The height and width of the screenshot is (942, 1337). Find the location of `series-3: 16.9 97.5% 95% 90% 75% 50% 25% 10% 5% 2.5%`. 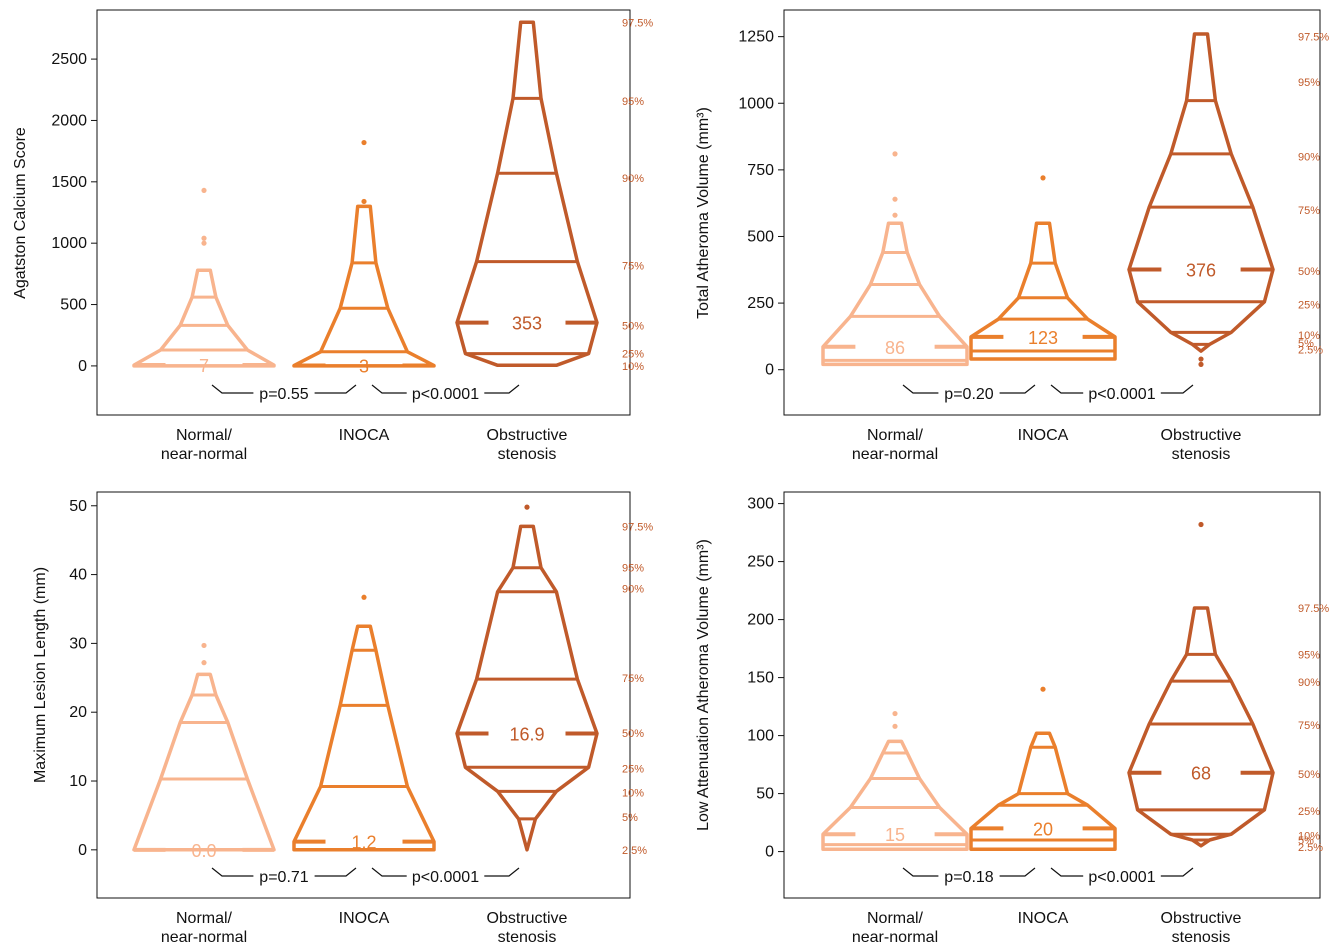

series-3: 16.9 97.5% 95% 90% 75% 50% 25% 10% 5% 2.5% is located at coordinates (554, 680).